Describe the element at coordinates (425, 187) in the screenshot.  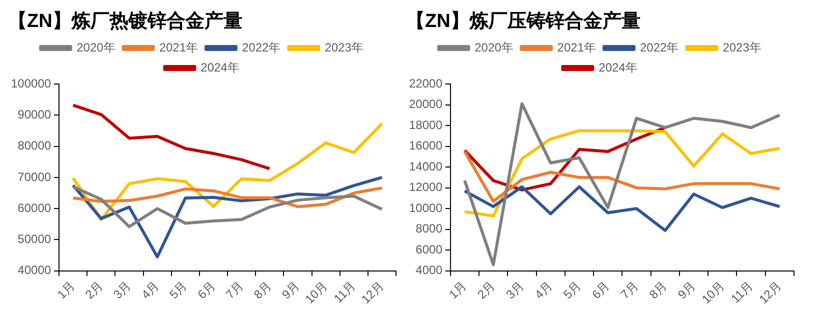
I see `y-tick-label: 12000` at that location.